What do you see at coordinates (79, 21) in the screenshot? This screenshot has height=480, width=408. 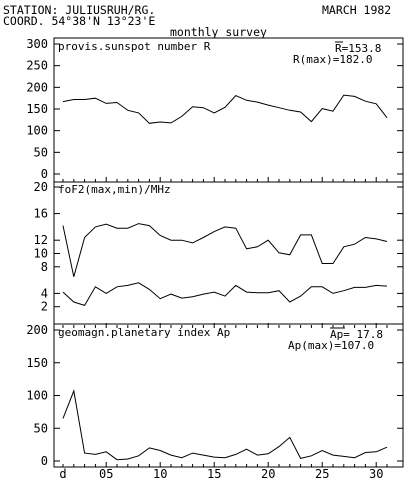 I see `coordinates-label: COORD. 54°38'N 13°23'E` at bounding box center [79, 21].